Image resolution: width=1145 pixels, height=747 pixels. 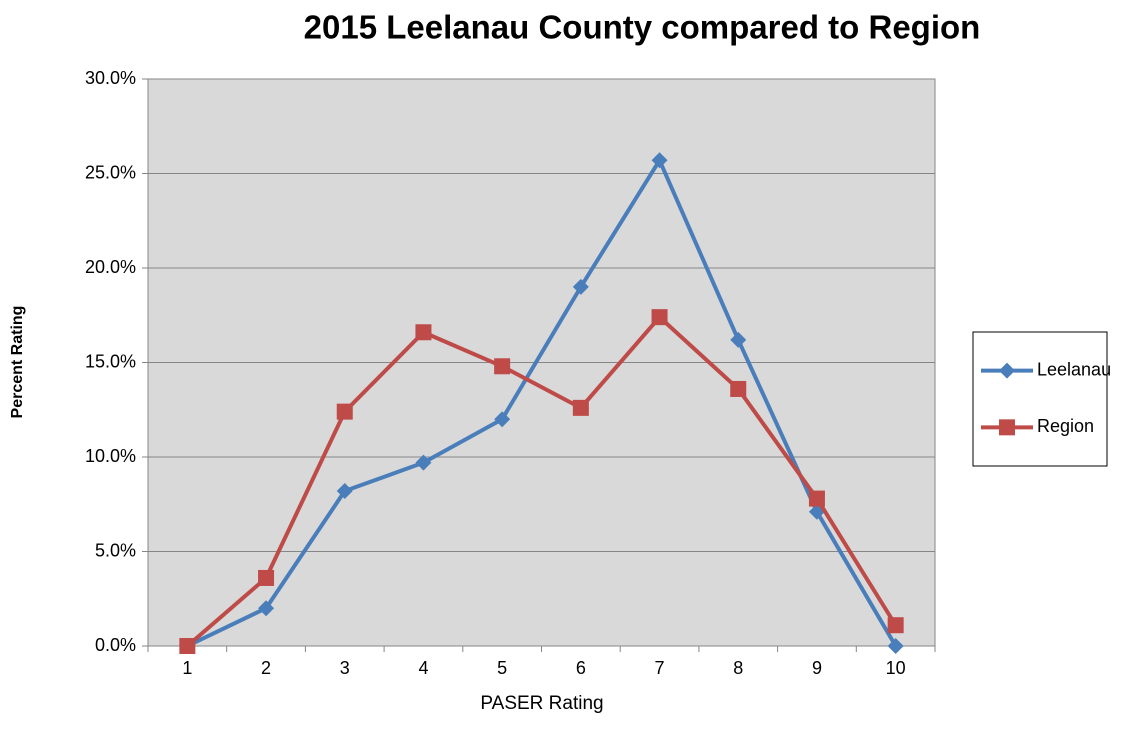 I want to click on x-tick-label: 8, so click(x=738, y=668).